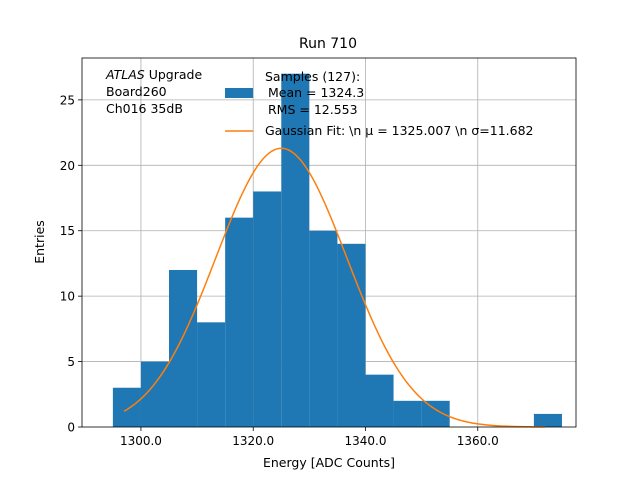 The width and height of the screenshot is (640, 480). I want to click on atlas-annotation: ATLAS Upgrade Board260 Ch016 35dB, so click(153, 91).